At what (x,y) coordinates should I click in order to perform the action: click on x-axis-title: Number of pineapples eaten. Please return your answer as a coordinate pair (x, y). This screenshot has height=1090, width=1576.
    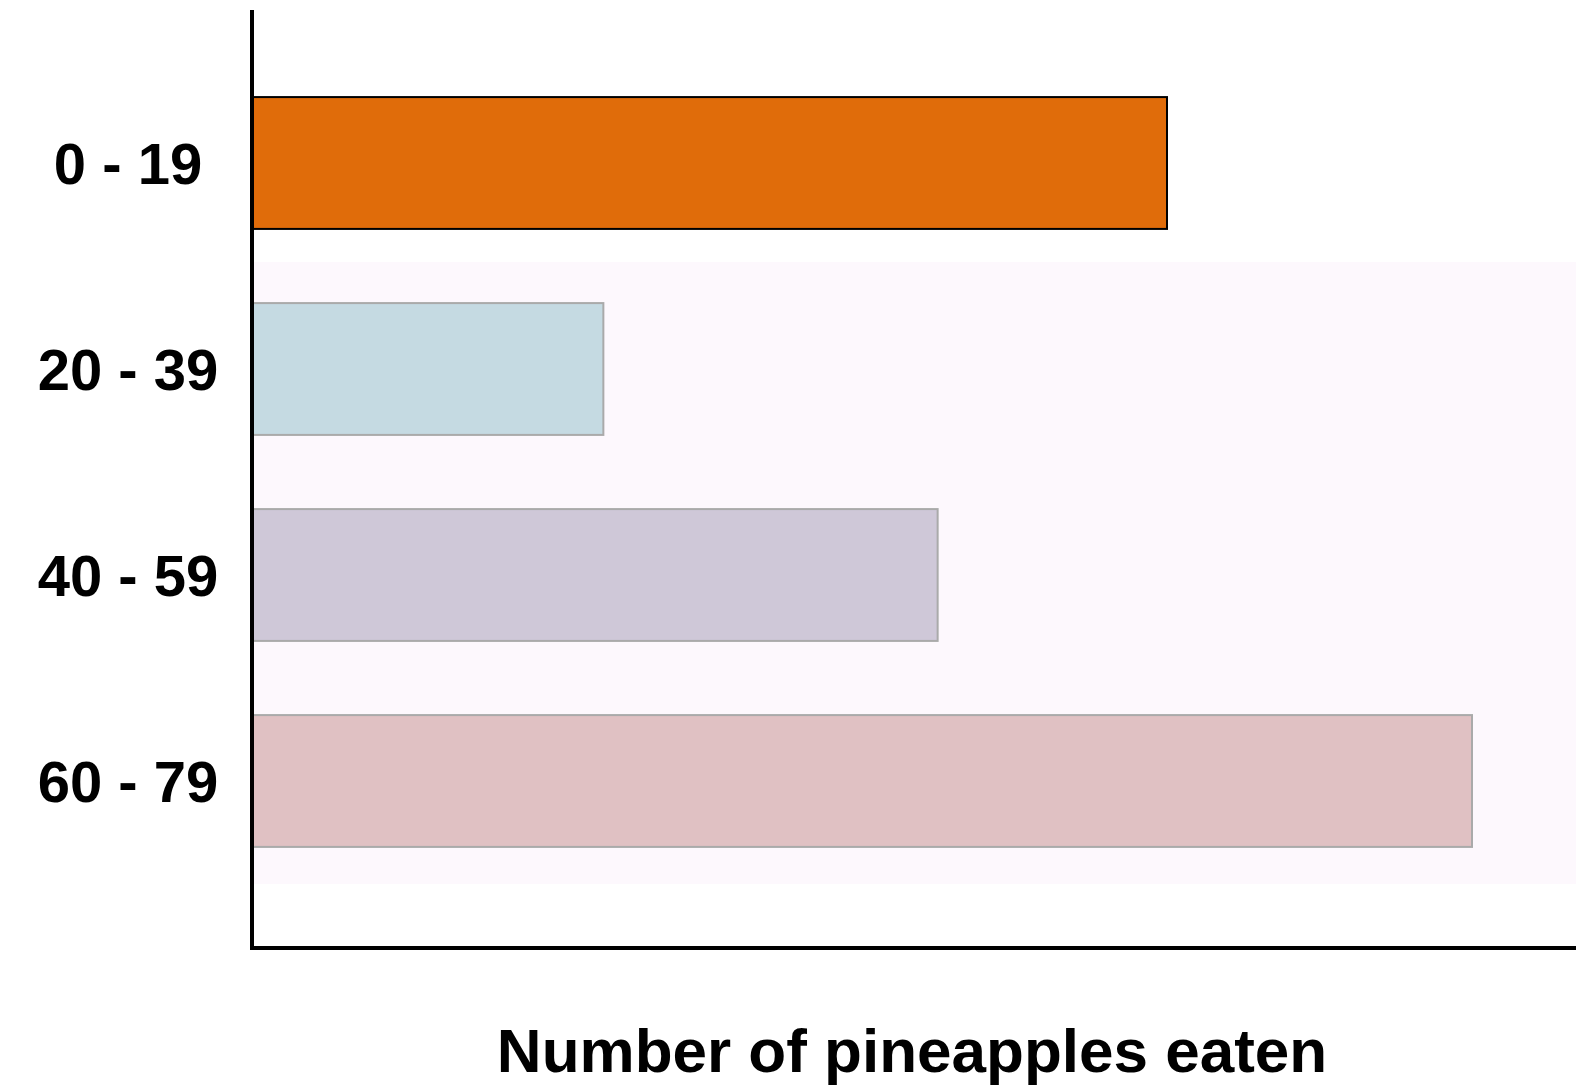
    Looking at the image, I should click on (912, 1050).